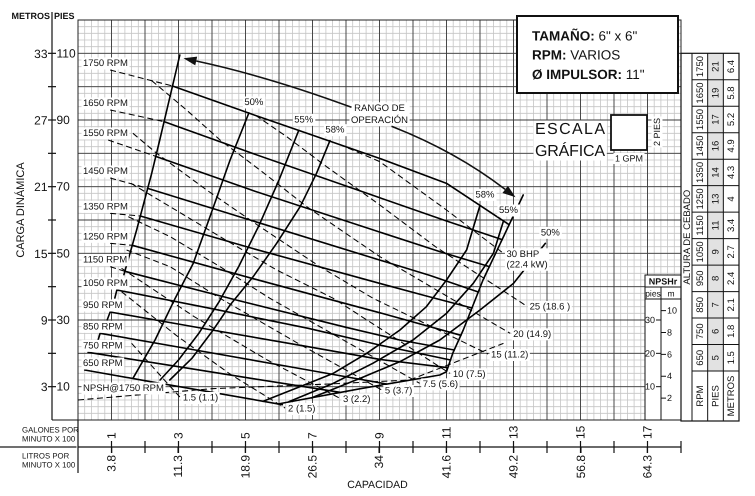 Image resolution: width=755 pixels, height=496 pixels. I want to click on x-tick-label: 17, so click(647, 432).